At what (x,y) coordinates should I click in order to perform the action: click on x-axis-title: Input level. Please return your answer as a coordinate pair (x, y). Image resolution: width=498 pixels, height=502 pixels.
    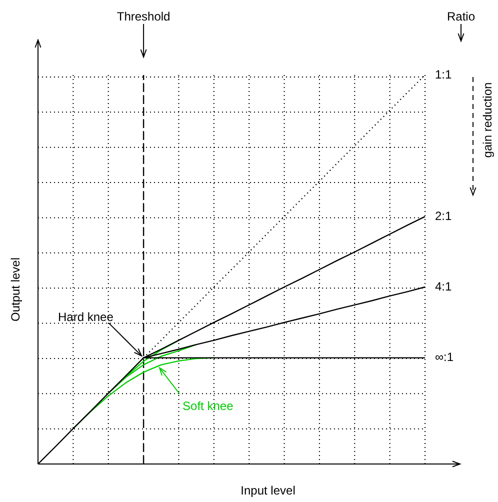
    Looking at the image, I should click on (268, 490).